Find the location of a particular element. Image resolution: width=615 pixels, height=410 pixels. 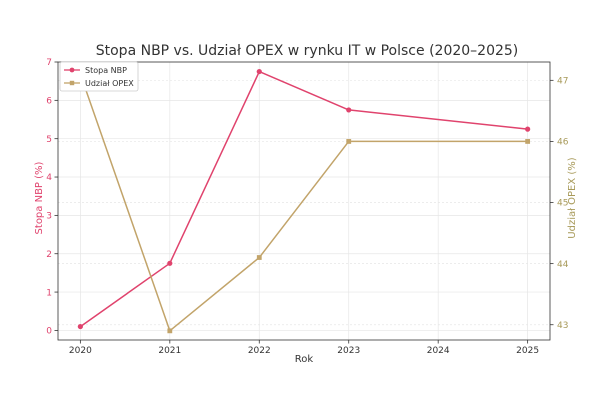

right-y-tick-label: 47 is located at coordinates (562, 82).